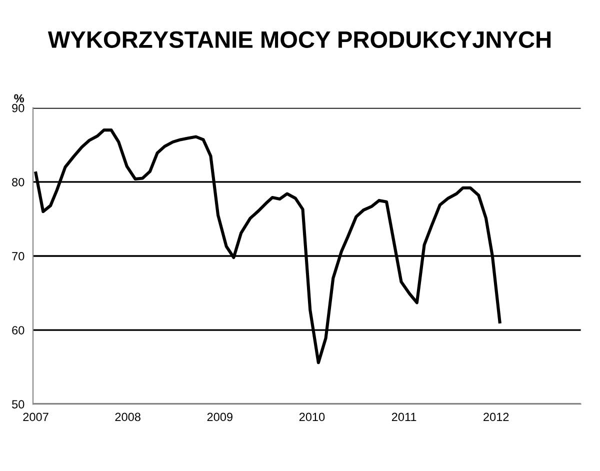  I want to click on chart-title: WYKORZYSTANIE MOCY PRODUKCYJNYCH, so click(299, 39).